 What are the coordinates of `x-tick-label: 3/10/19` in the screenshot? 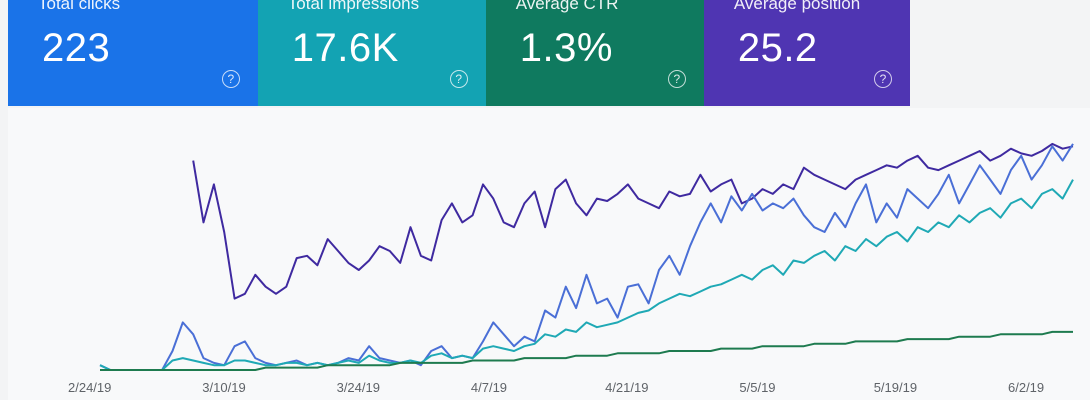 It's located at (223, 387).